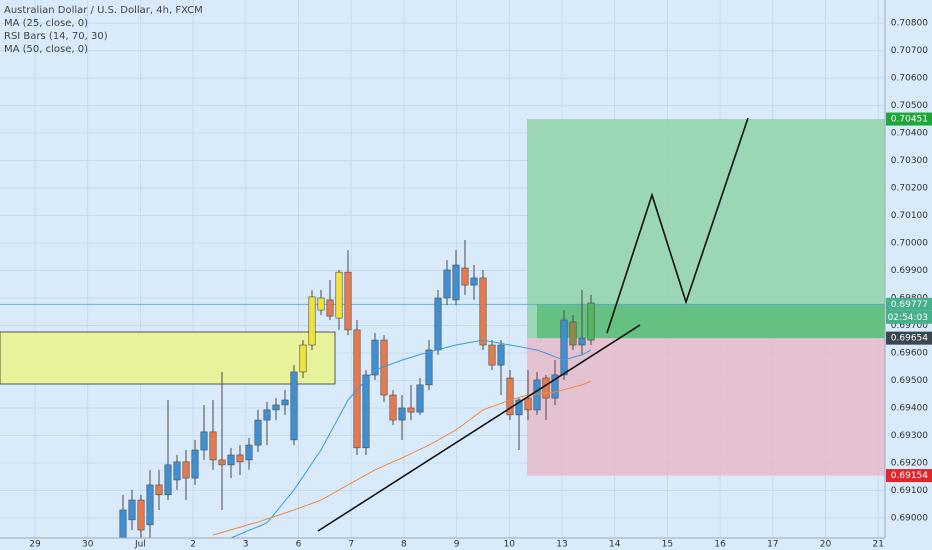 The width and height of the screenshot is (932, 550). I want to click on x-tick-label: 20, so click(826, 545).